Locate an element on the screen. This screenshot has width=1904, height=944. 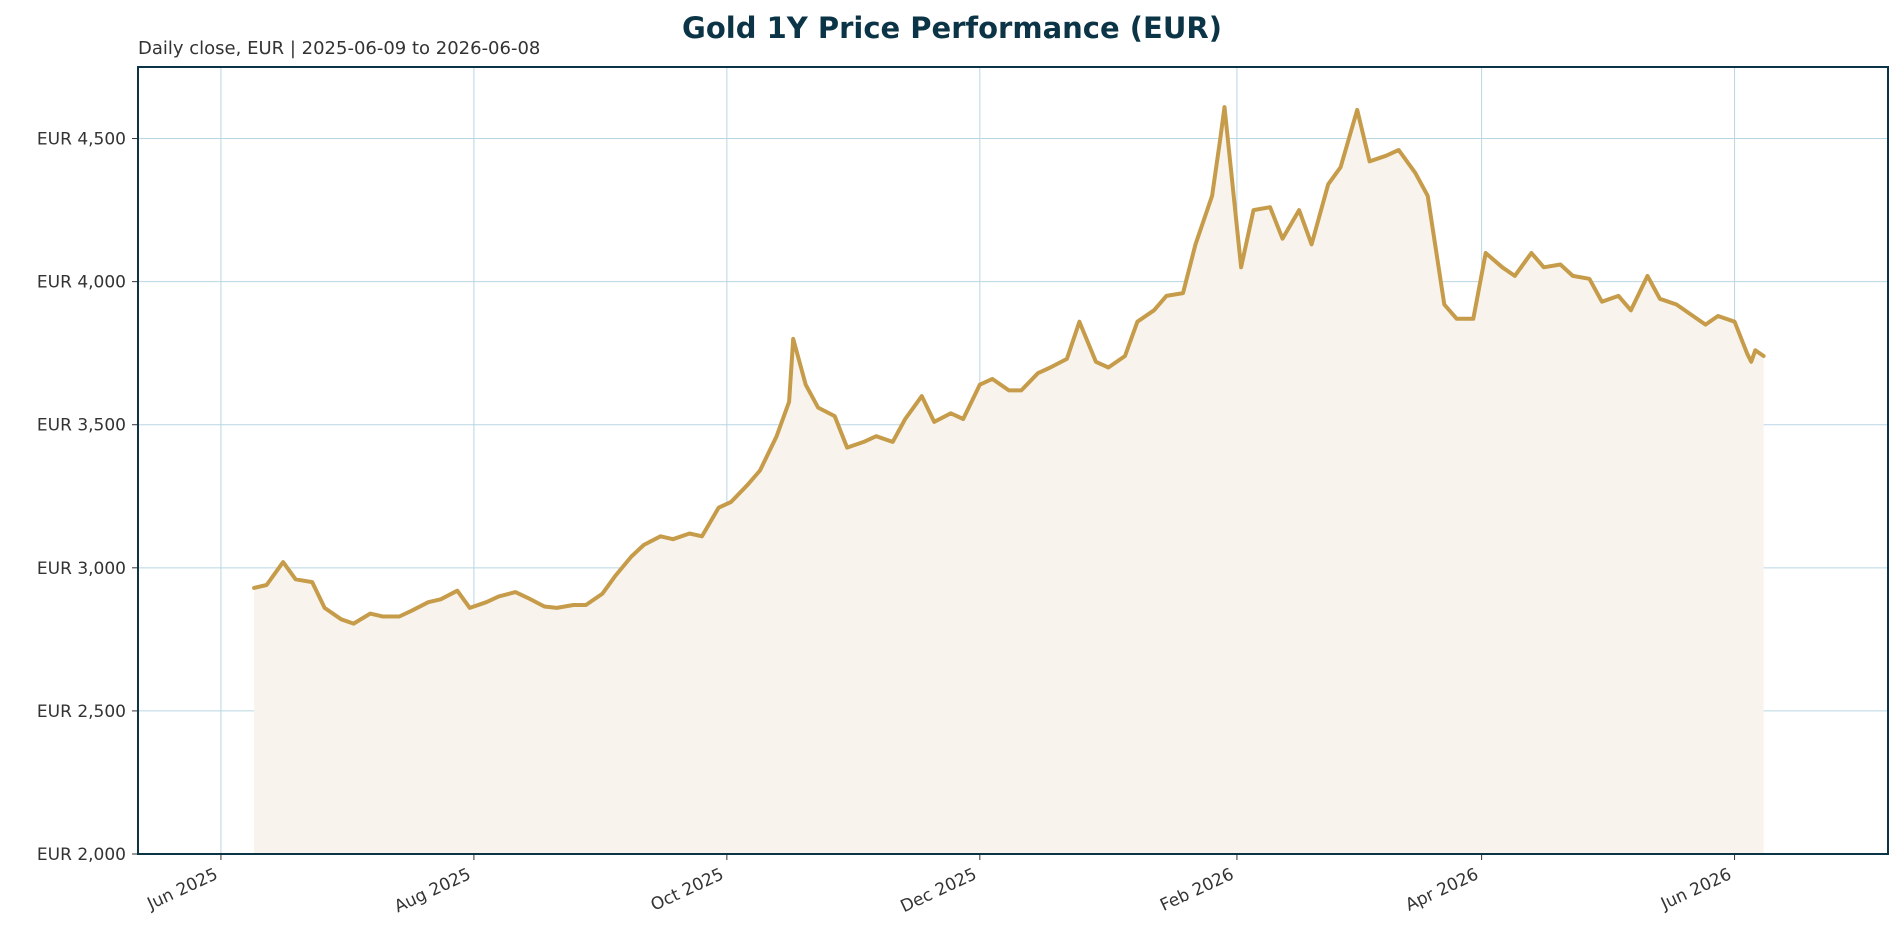
x-tick-label: Jun 2026 is located at coordinates (1696, 889).